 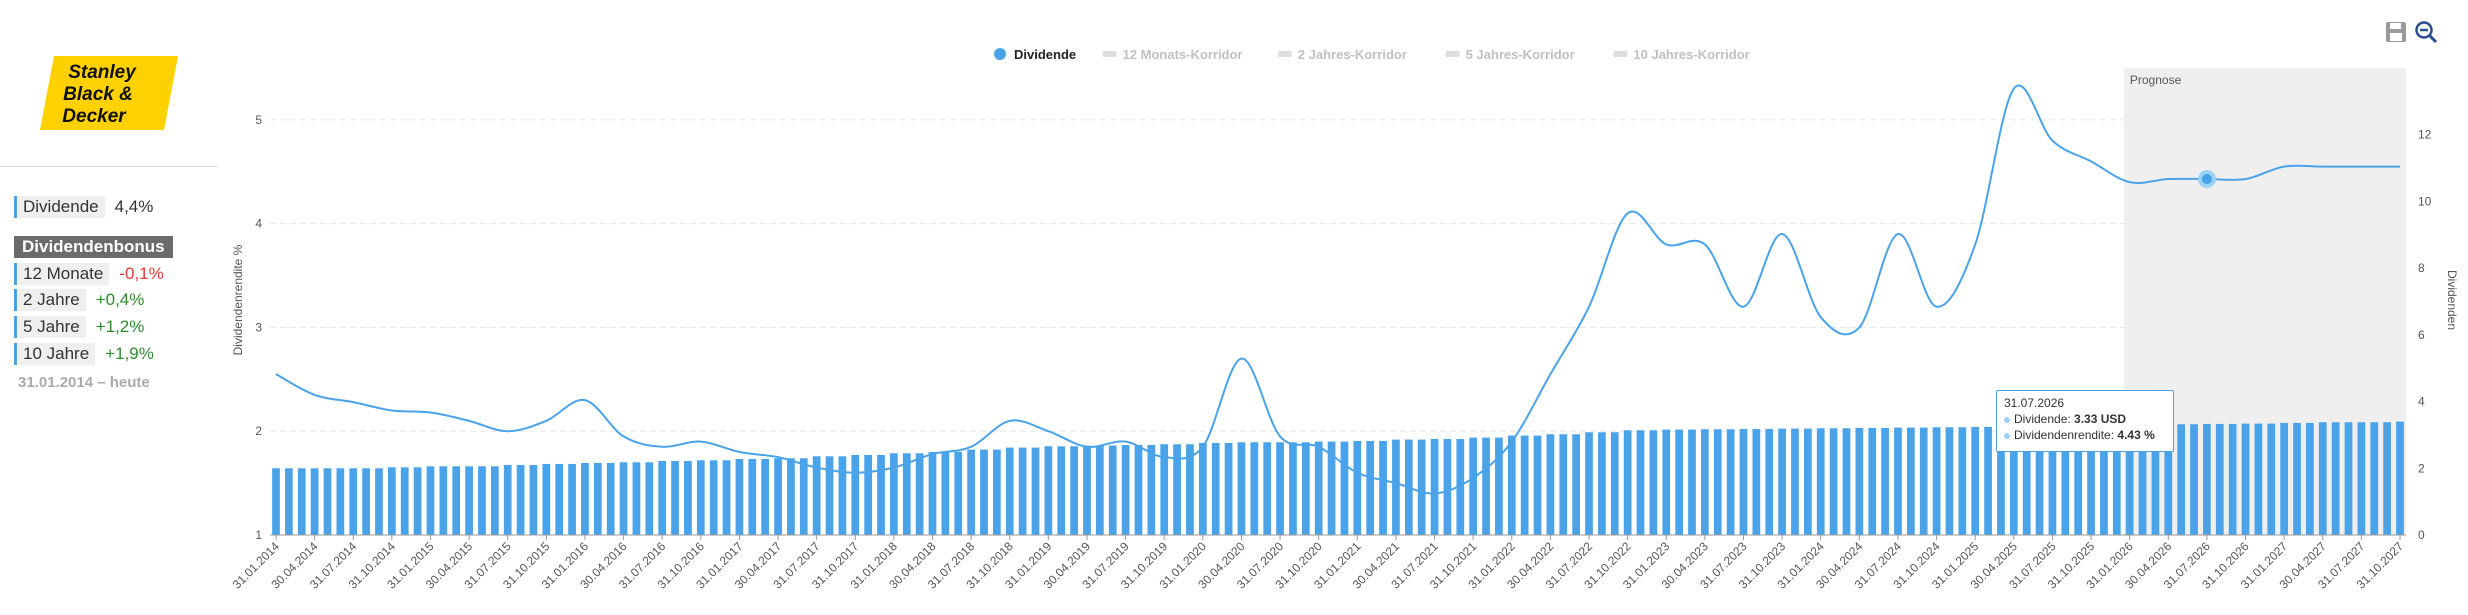 What do you see at coordinates (84, 382) in the screenshot?
I see `date-range: 31.01.2014 – heute` at bounding box center [84, 382].